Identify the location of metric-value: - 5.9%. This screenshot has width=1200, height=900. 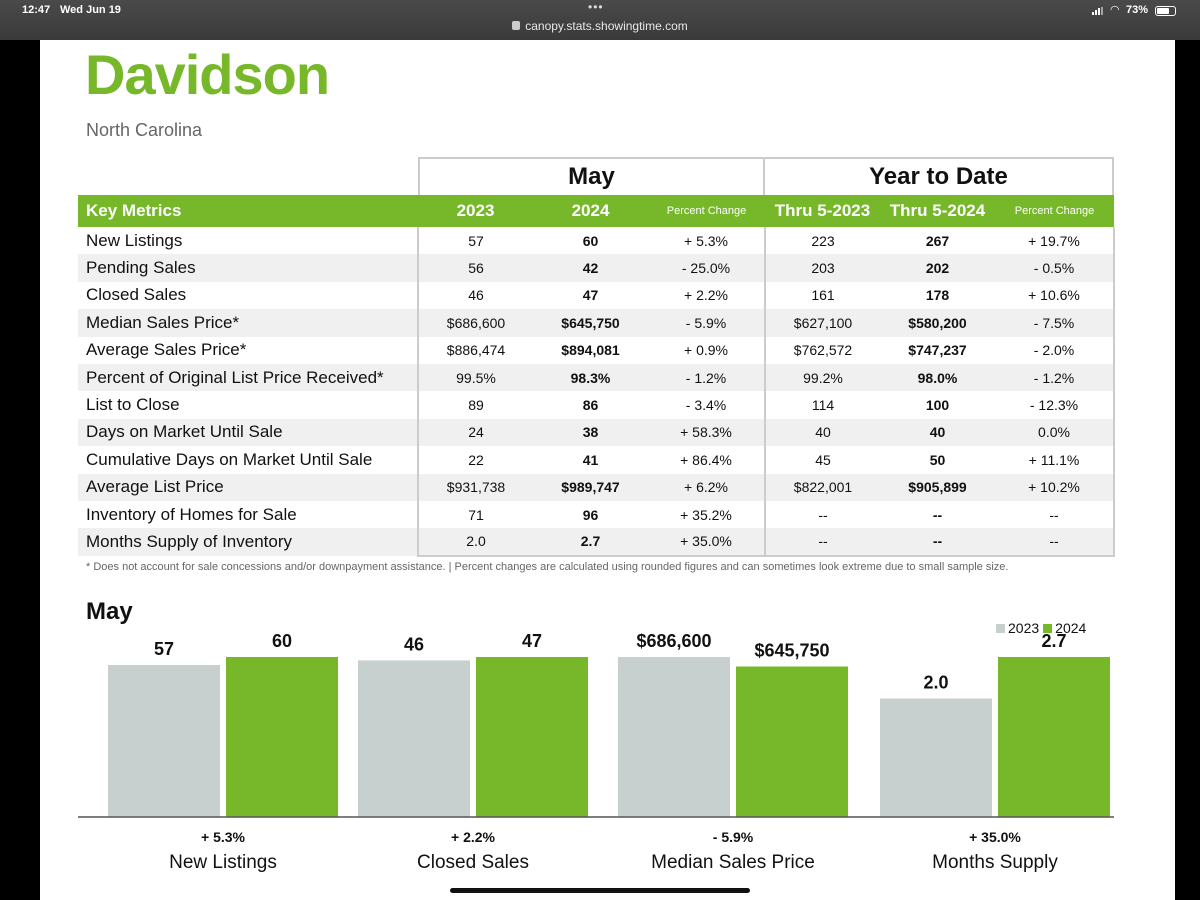
(706, 323).